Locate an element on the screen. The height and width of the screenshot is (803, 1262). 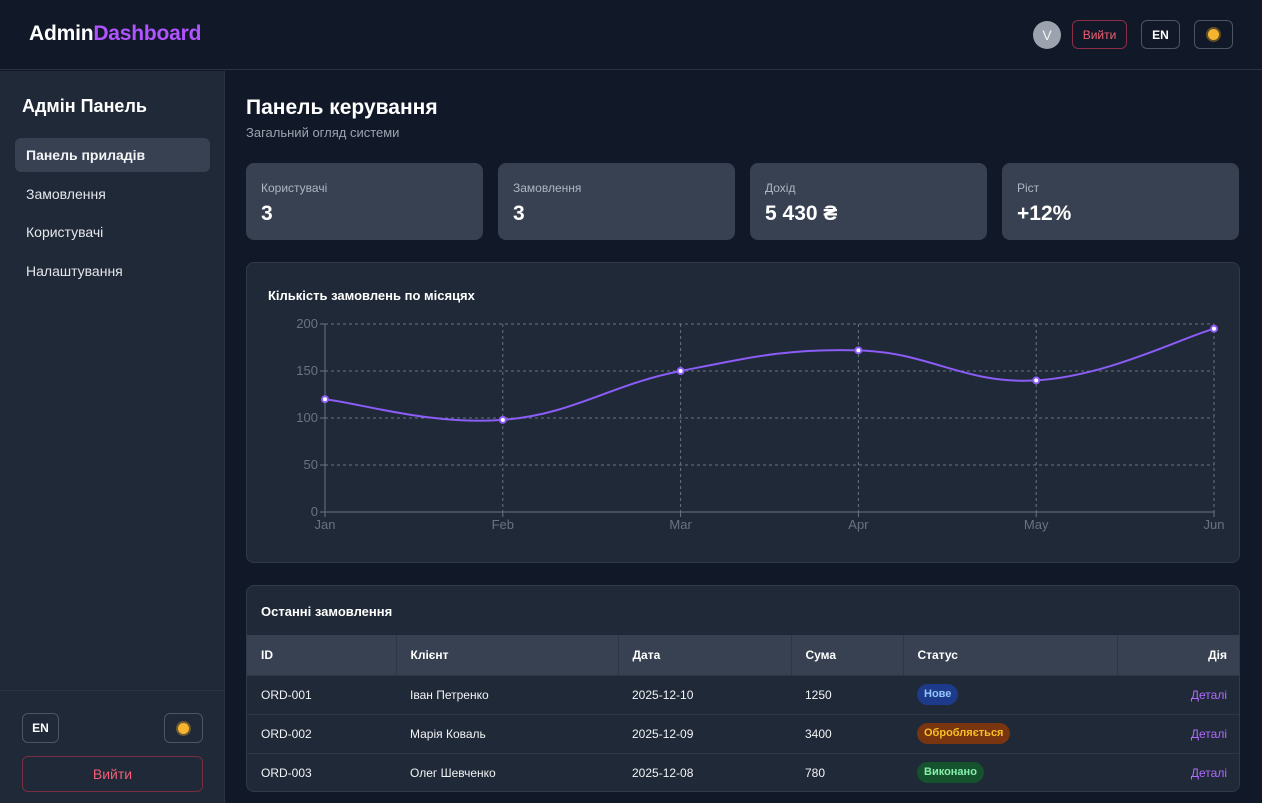
sidebar-item-label: Налаштування is located at coordinates (74, 270).